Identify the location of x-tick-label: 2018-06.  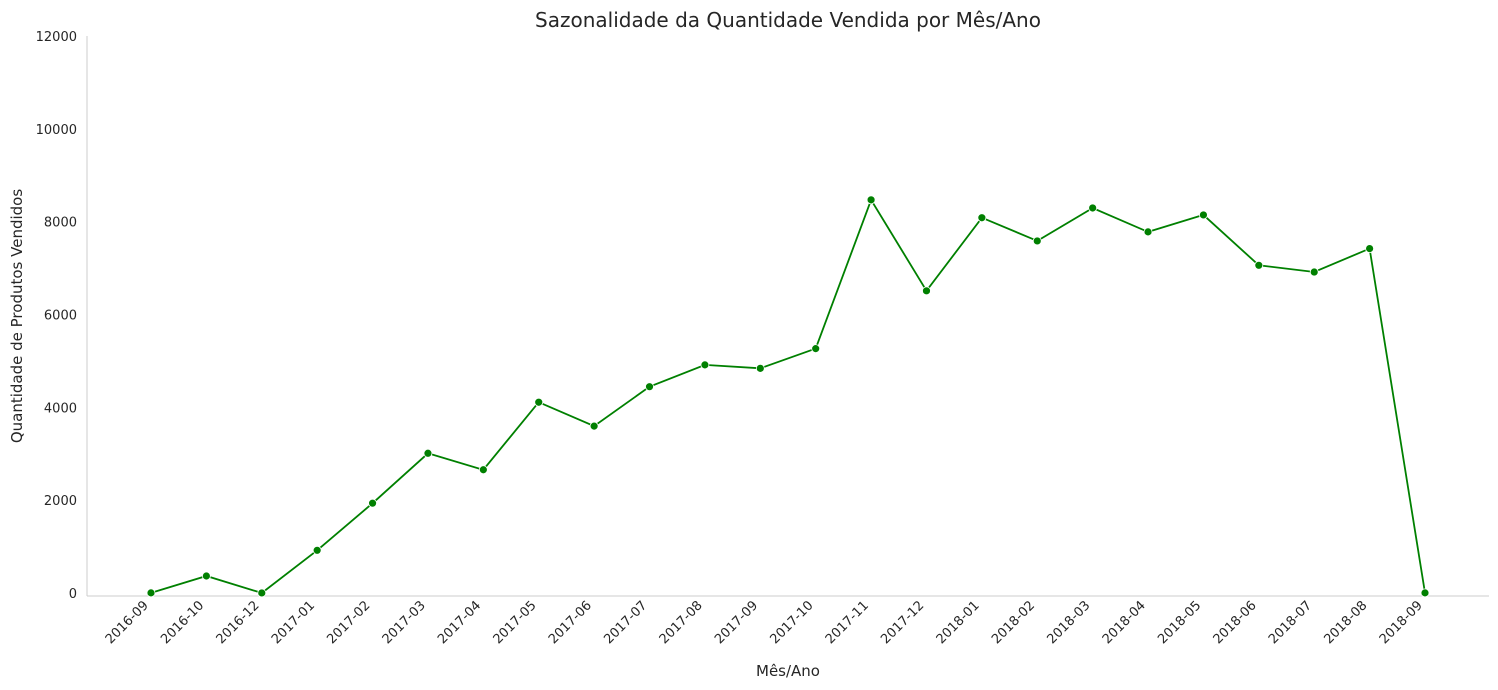
(1235, 622).